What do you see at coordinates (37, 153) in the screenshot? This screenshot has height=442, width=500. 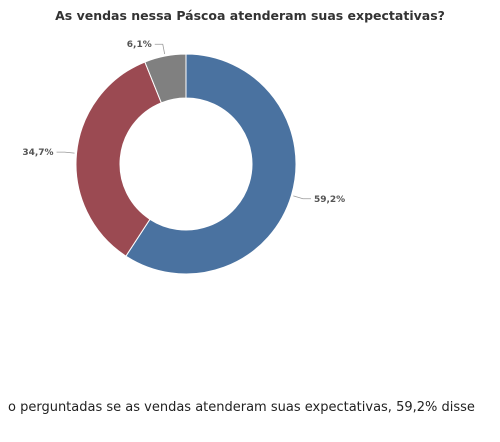 I see `data-label-slice-2: 34,7%` at bounding box center [37, 153].